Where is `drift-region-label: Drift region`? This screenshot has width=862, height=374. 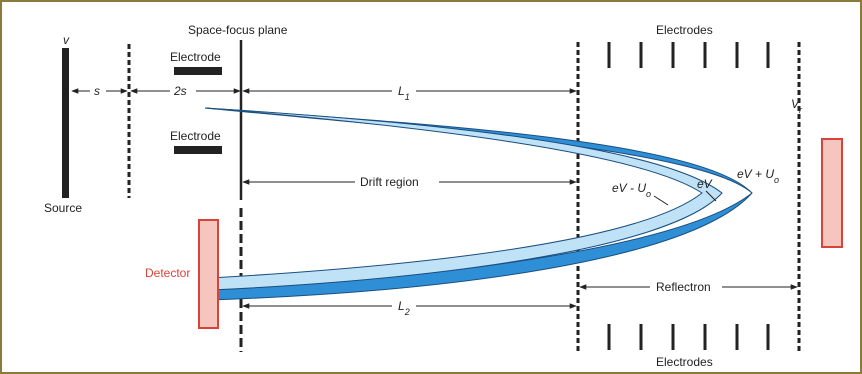 drift-region-label: Drift region is located at coordinates (389, 182).